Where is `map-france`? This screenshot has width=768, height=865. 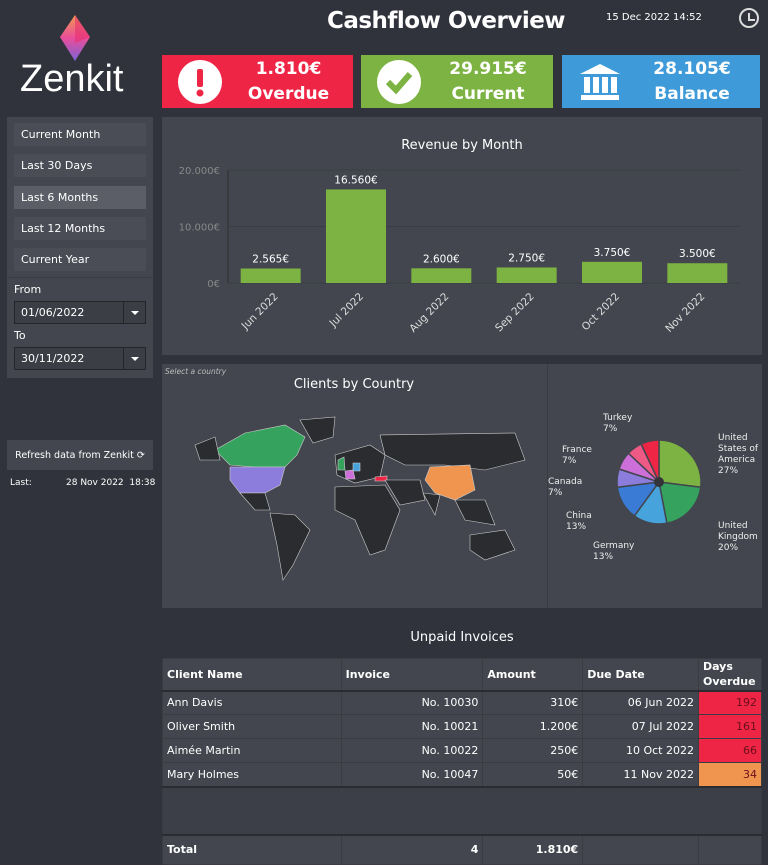
map-france is located at coordinates (350, 474).